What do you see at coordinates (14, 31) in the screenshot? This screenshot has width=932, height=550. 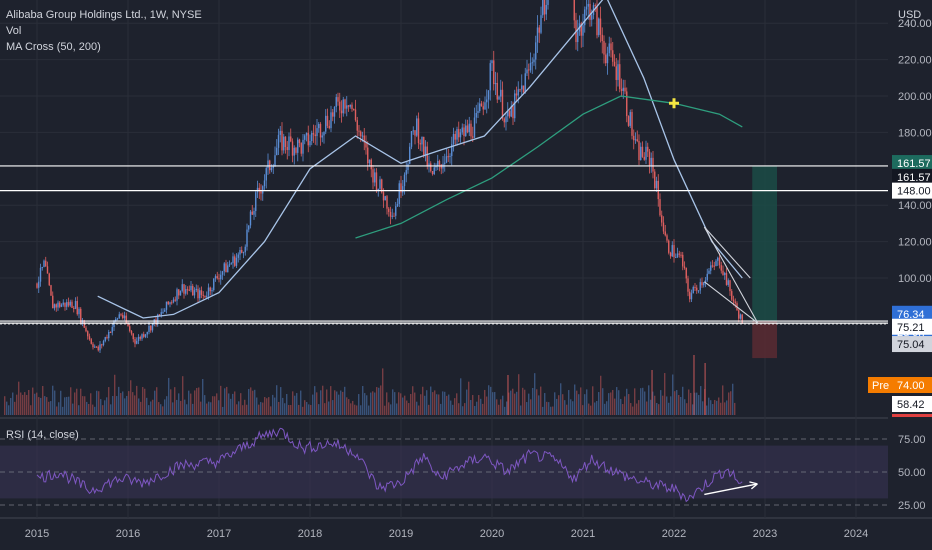 I see `vol-legend: Vol` at bounding box center [14, 31].